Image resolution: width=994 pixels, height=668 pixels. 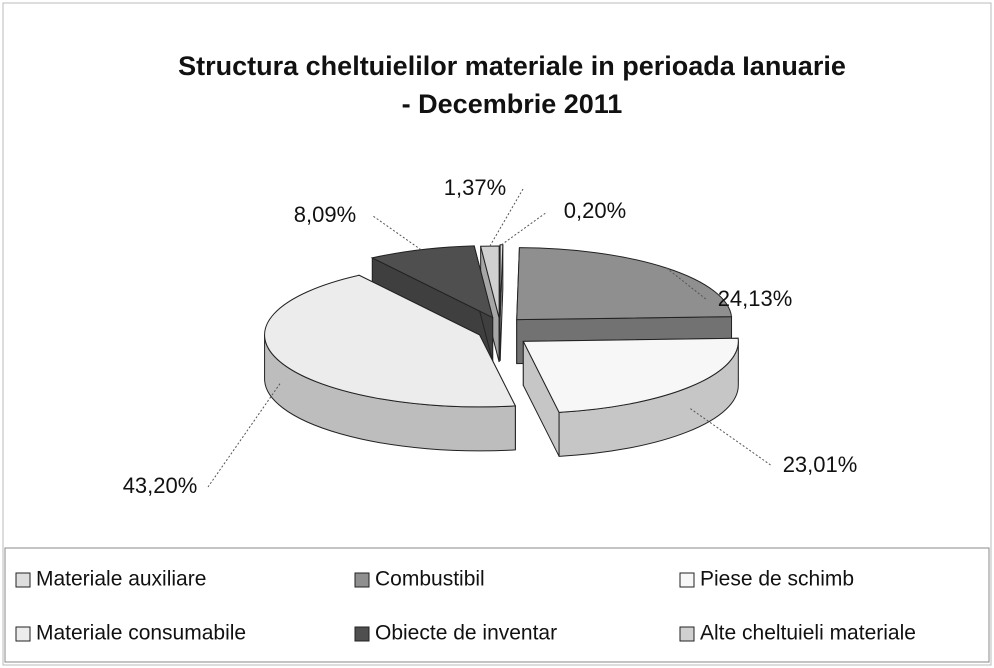 I want to click on legend-label: Piese de schimb, so click(x=777, y=579).